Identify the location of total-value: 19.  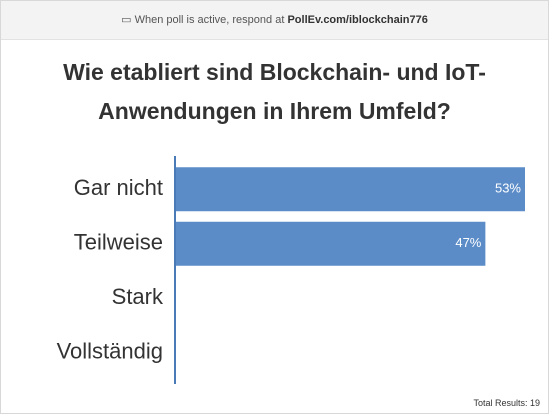
(535, 403).